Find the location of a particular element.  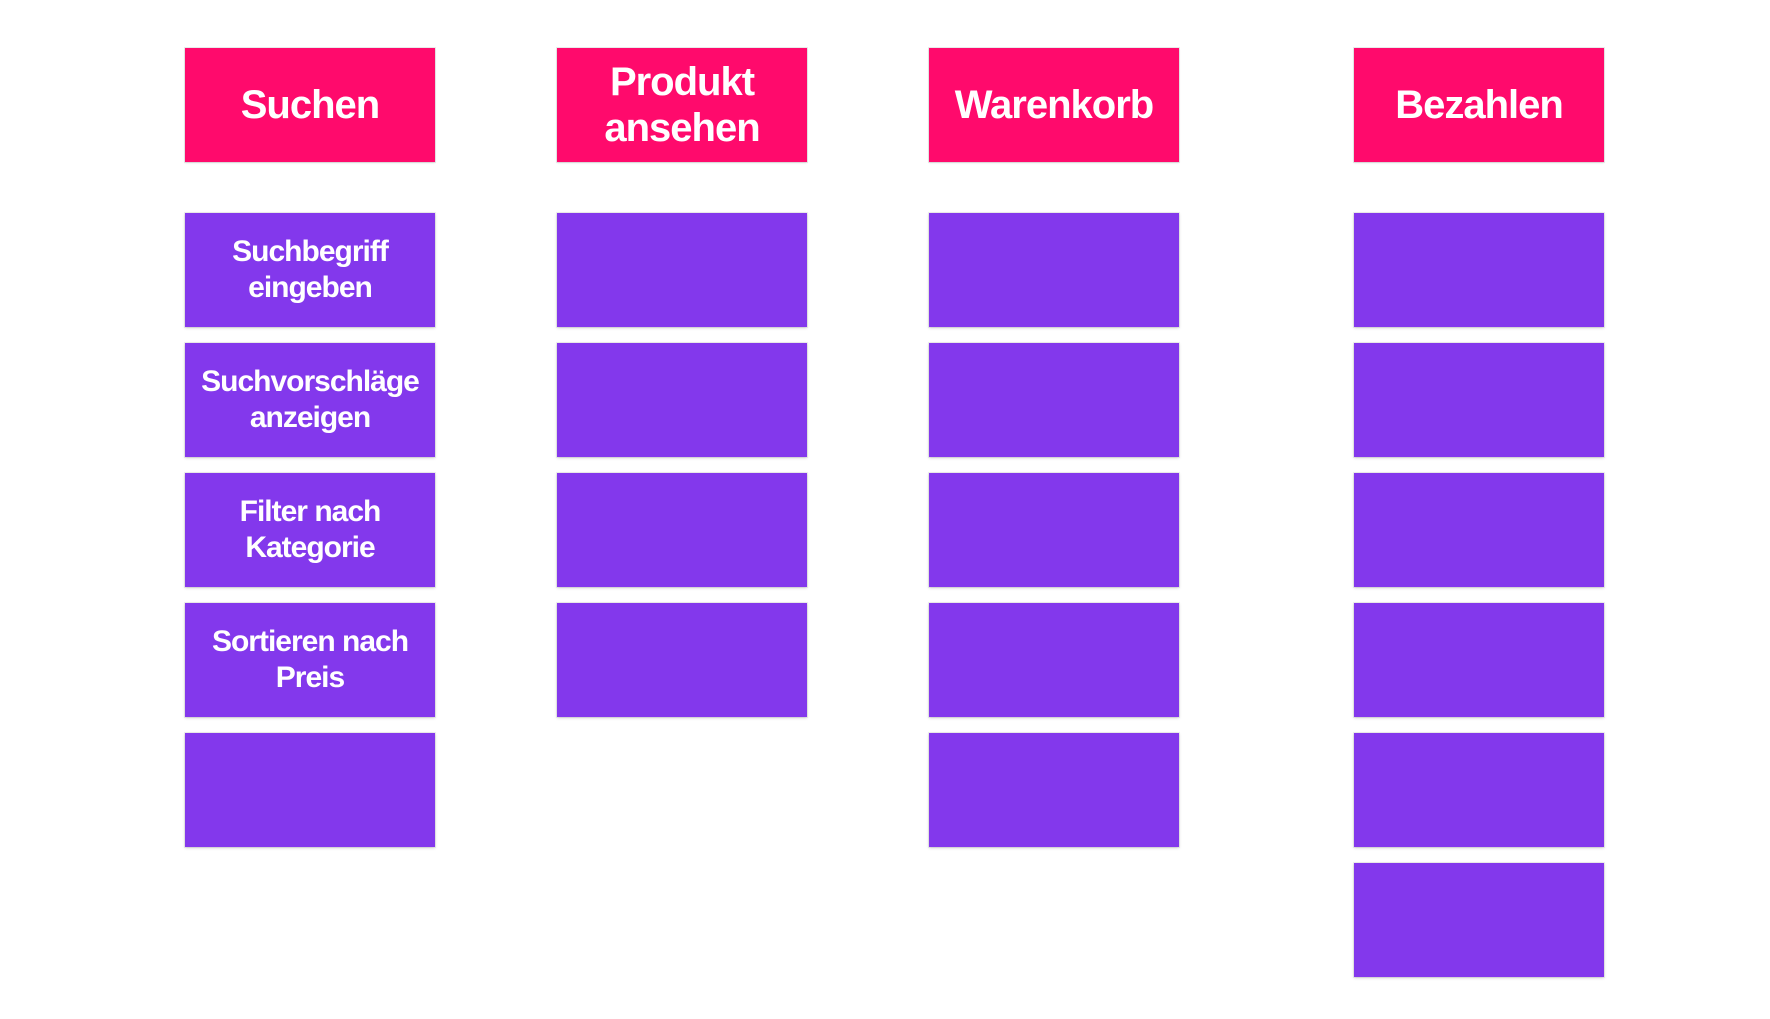

sticky-note: Sortieren nach Preis is located at coordinates (310, 660).